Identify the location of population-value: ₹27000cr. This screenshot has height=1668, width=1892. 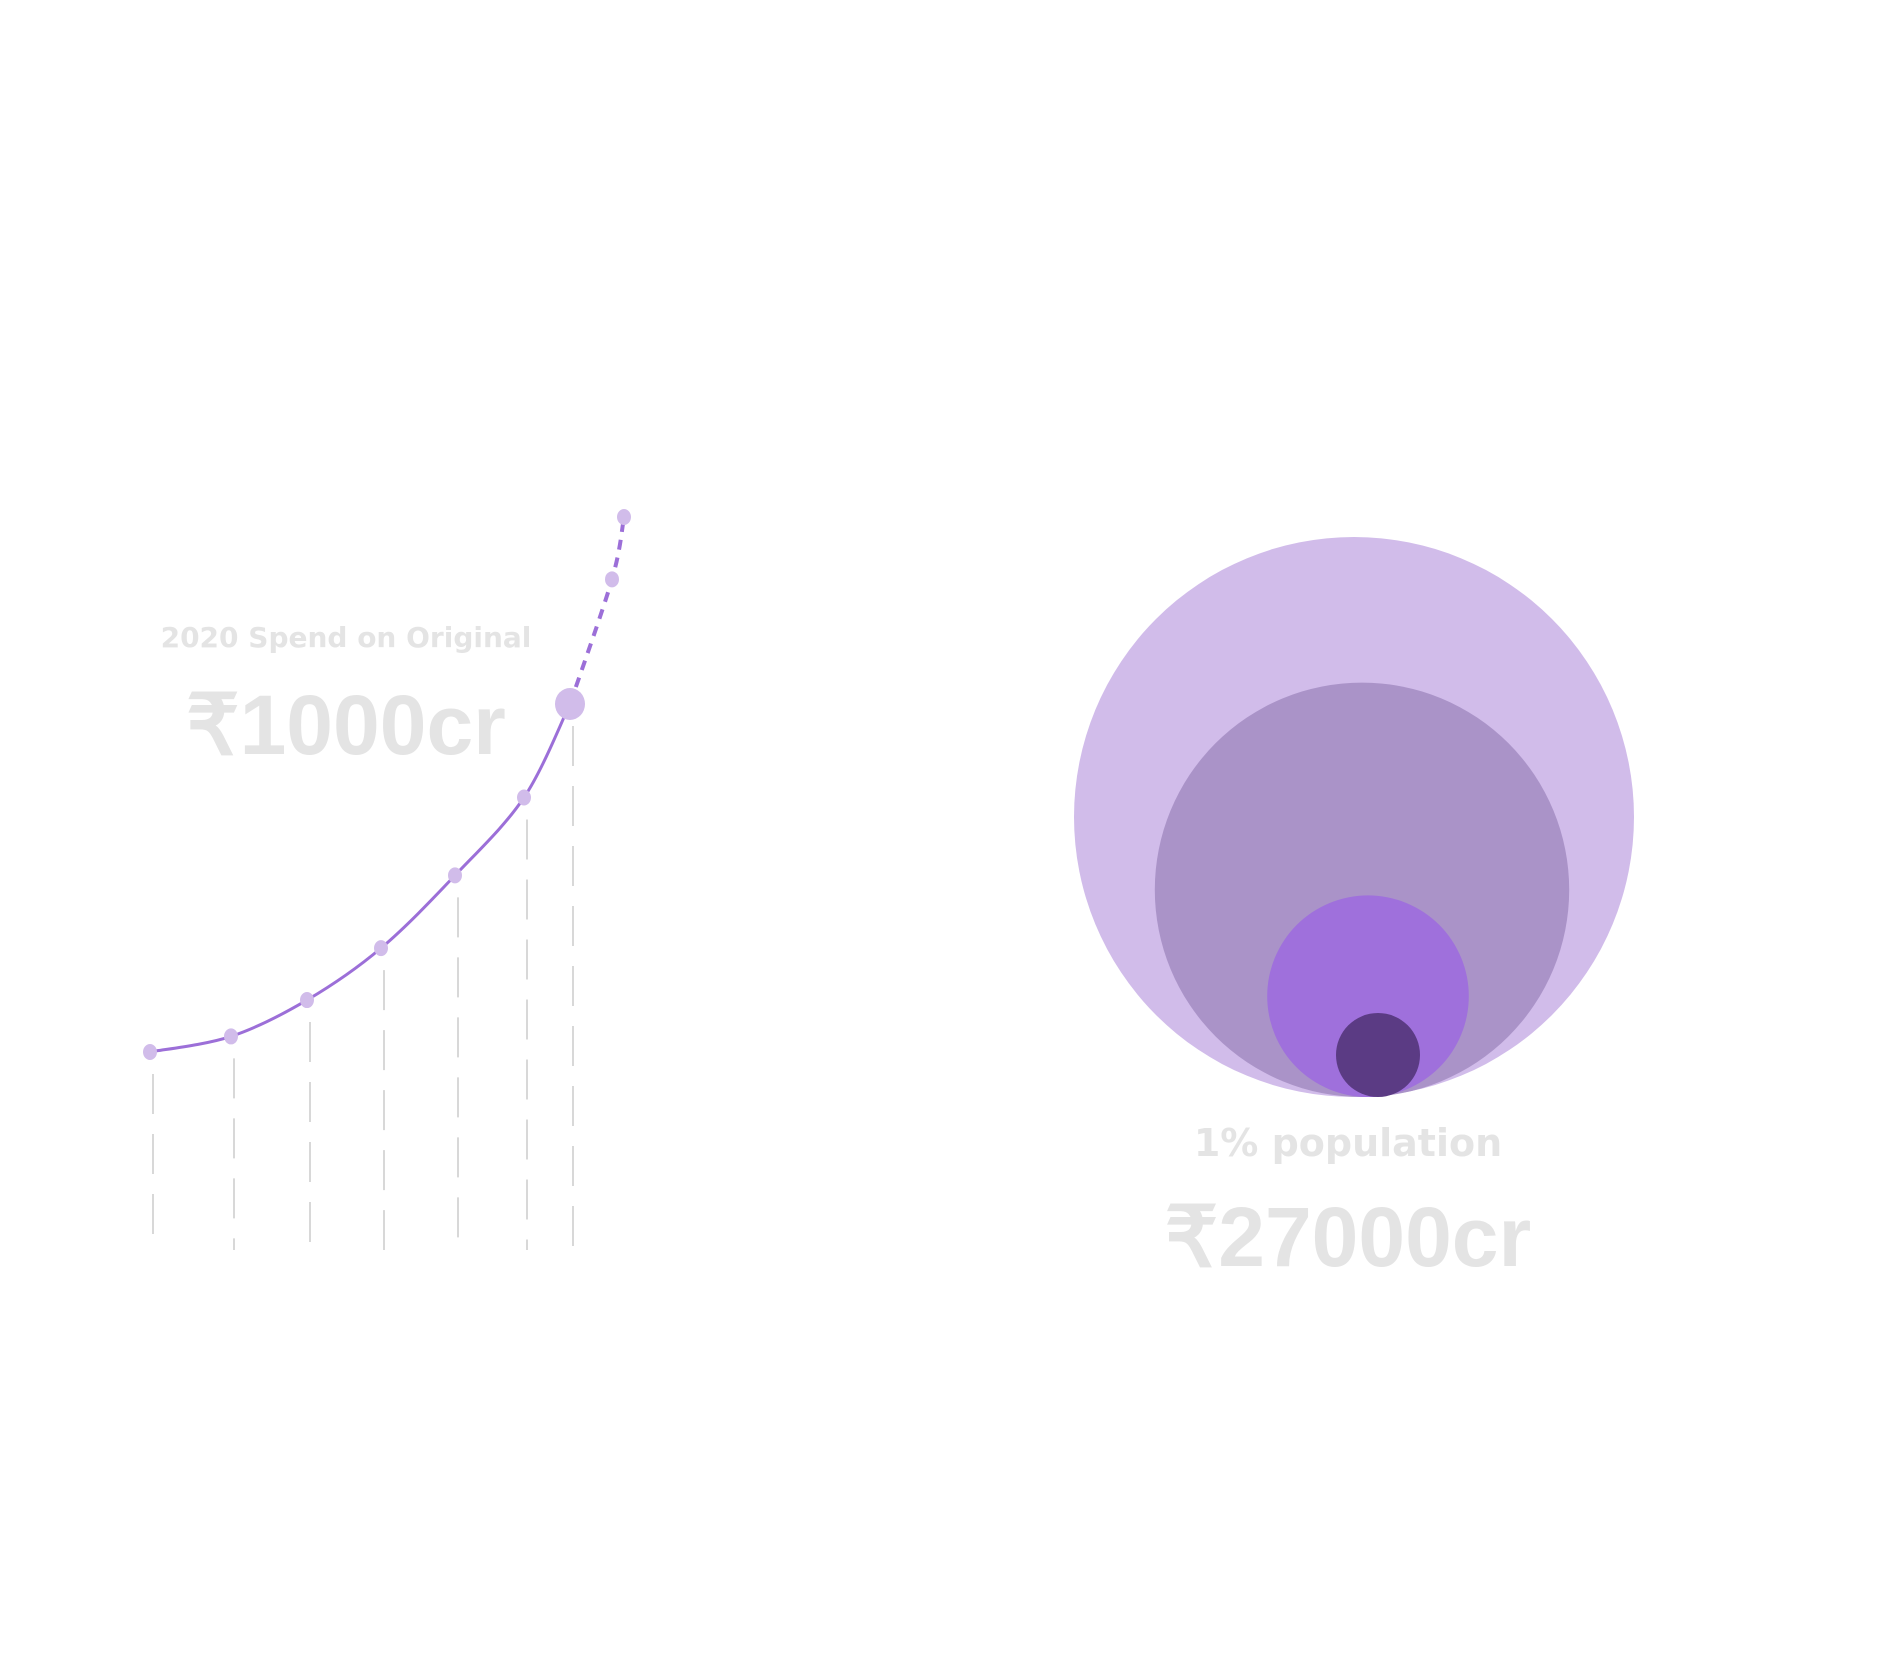
(1348, 1237).